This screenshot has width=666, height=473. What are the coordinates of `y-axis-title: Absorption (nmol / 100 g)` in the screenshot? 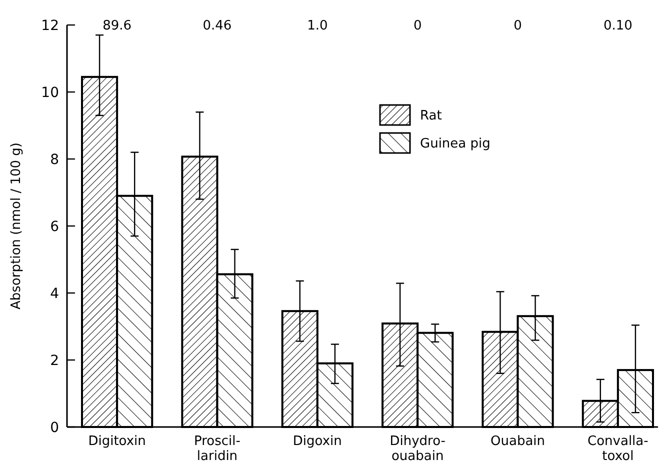 It's located at (16, 226).